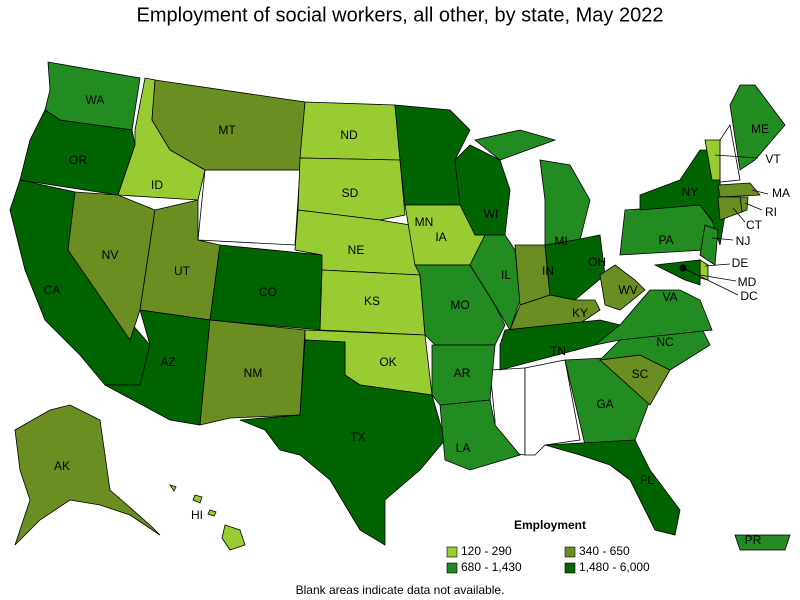  Describe the element at coordinates (424, 222) in the screenshot. I see `state-label: MN` at that location.